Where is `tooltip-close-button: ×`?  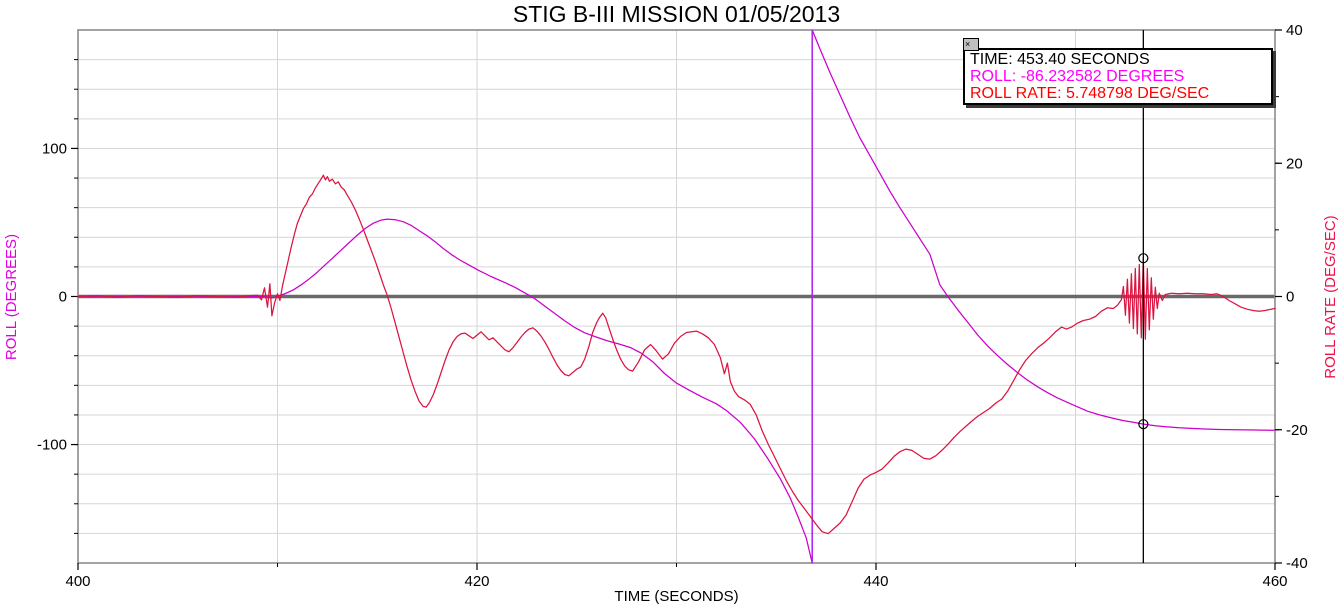
tooltip-close-button: × is located at coordinates (971, 44).